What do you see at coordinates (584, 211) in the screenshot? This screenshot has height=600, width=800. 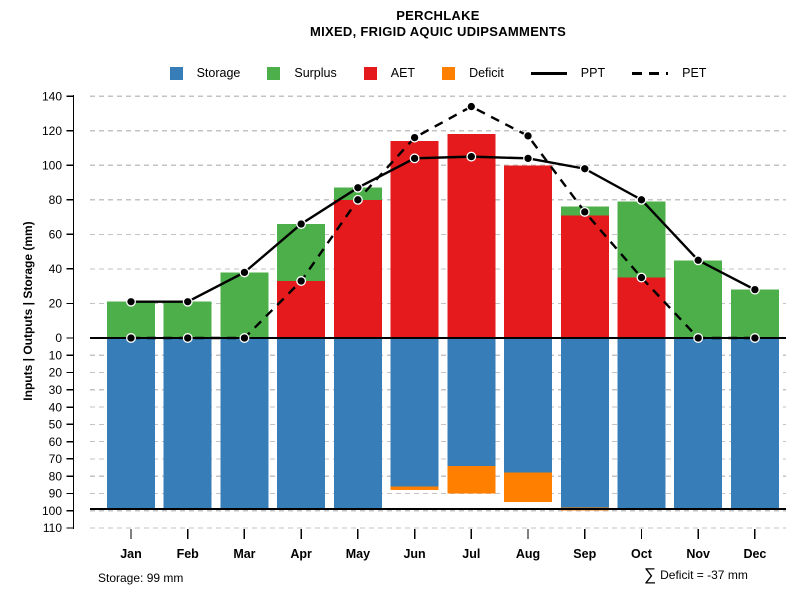 I see `pet-point-sep` at bounding box center [584, 211].